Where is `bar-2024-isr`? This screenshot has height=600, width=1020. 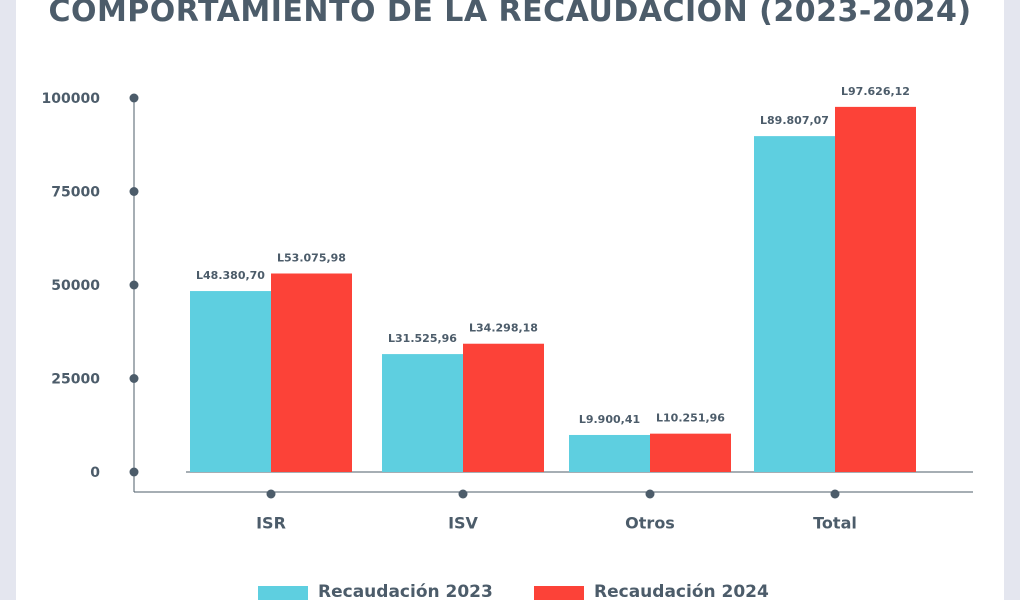
bar-2024-isr is located at coordinates (311, 372).